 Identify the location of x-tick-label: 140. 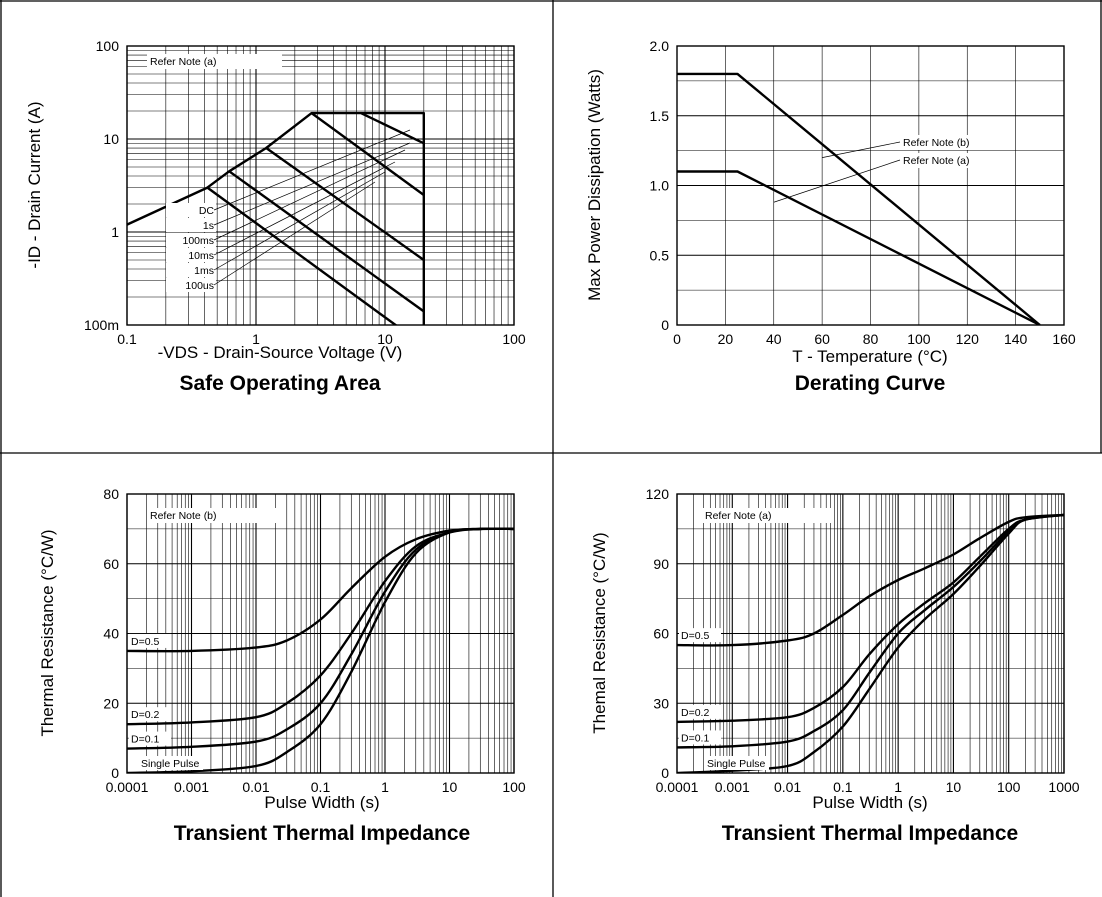
(1016, 339).